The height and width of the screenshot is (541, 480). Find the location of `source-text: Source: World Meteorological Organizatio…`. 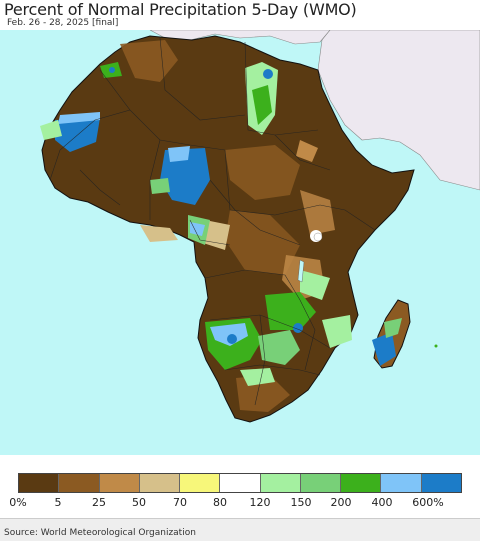

source-text: Source: World Meteorological Organizatio… is located at coordinates (100, 533).